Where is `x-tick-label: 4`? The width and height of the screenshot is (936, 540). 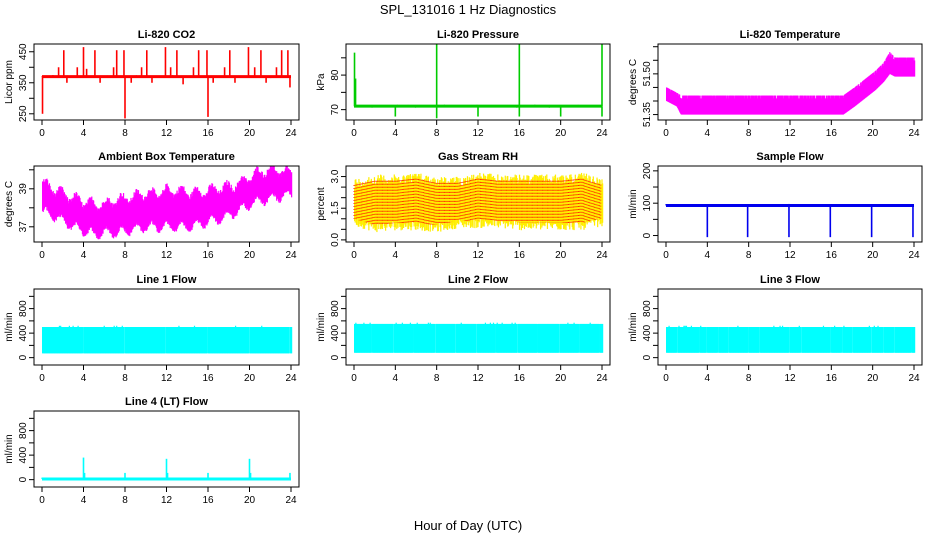 x-tick-label: 4 is located at coordinates (396, 378).